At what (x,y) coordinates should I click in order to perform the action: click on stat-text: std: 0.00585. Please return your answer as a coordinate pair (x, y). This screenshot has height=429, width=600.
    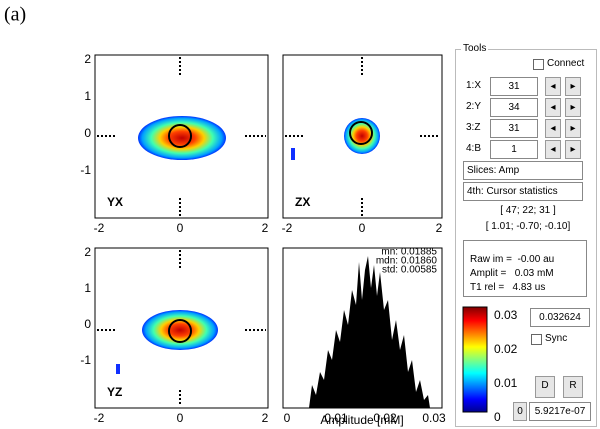
    Looking at the image, I should click on (409, 270).